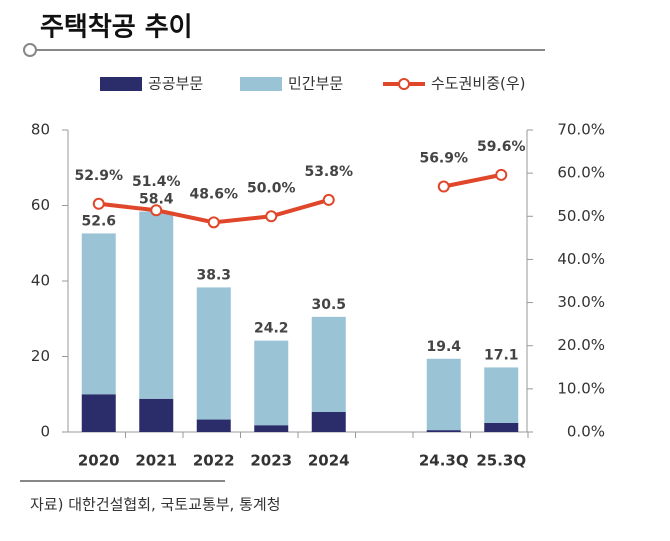 This screenshot has height=541, width=670. I want to click on total-label: 30.5, so click(328, 305).